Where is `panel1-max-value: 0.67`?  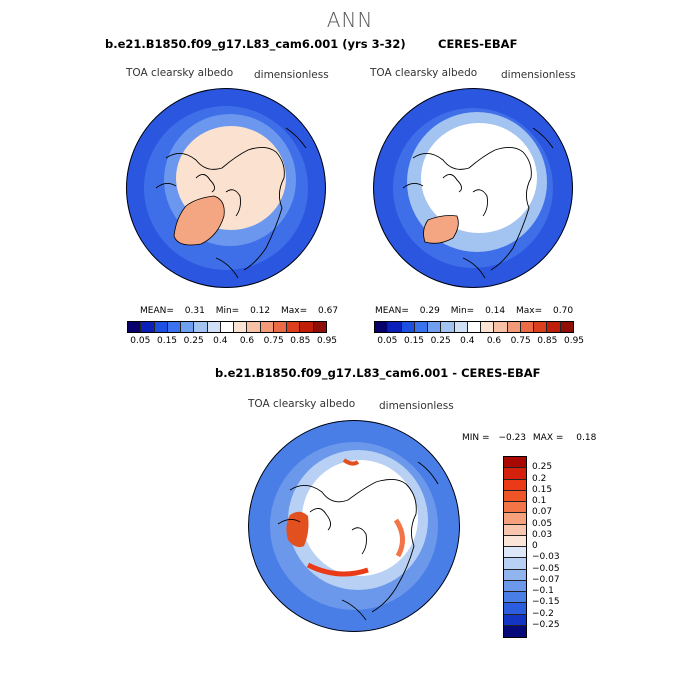 panel1-max-value: 0.67 is located at coordinates (328, 311).